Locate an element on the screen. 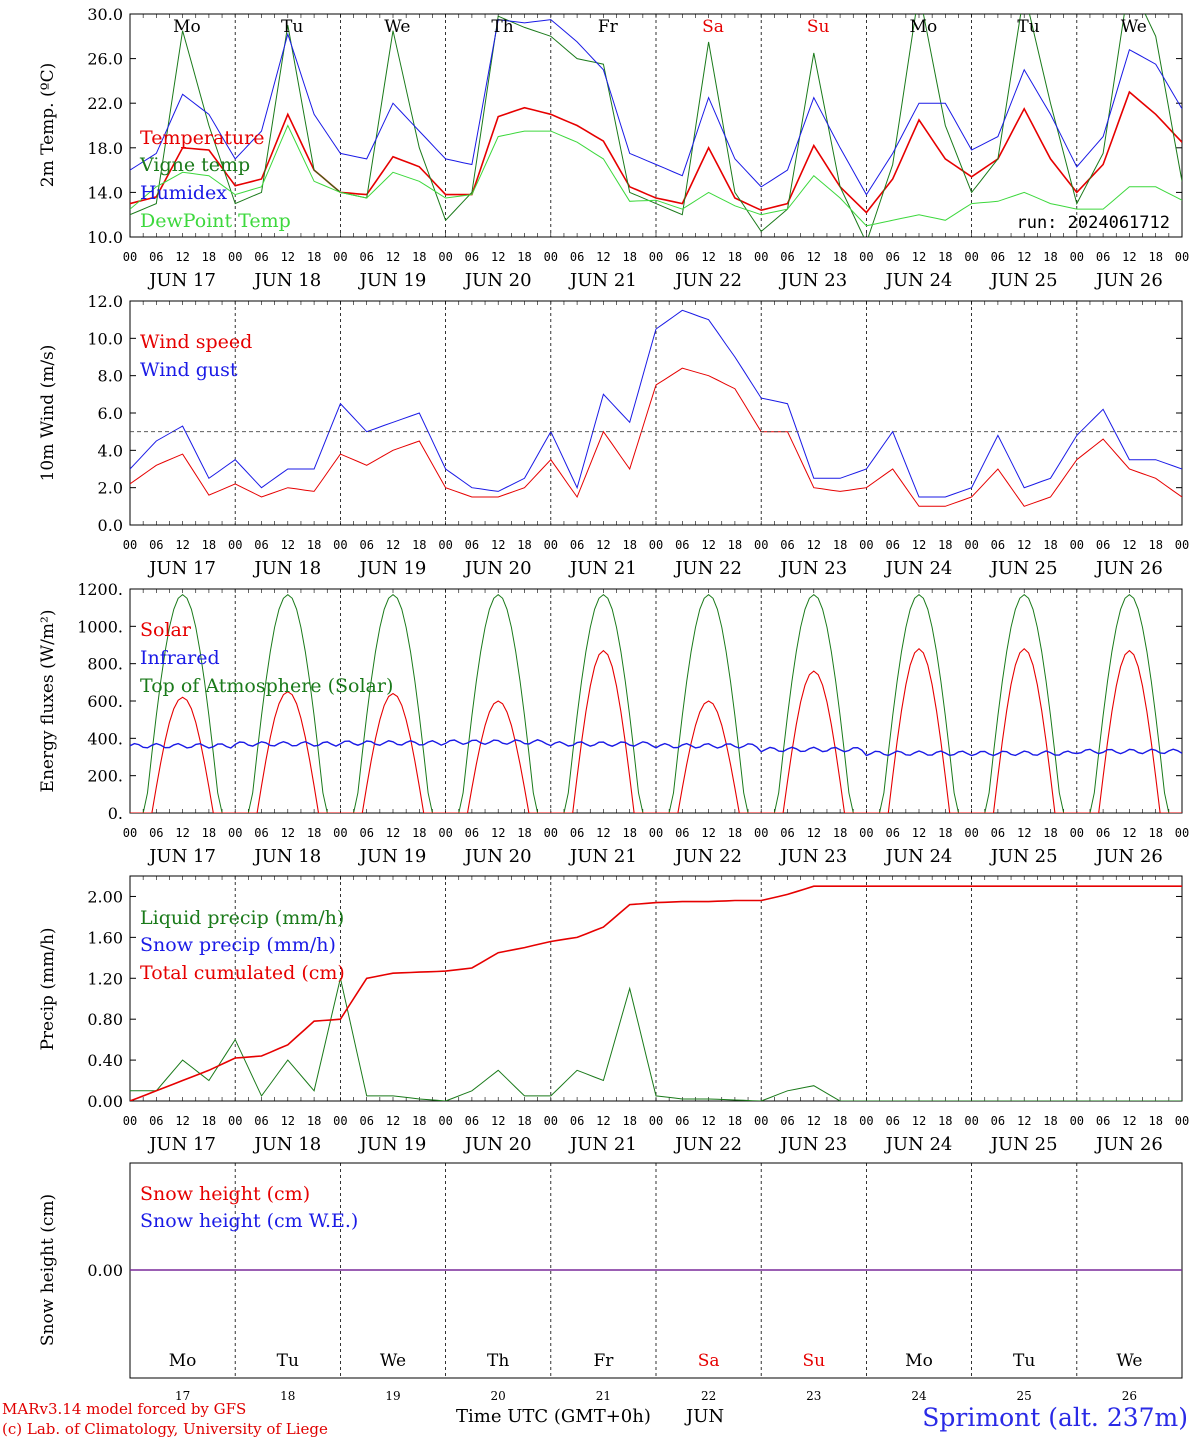 This screenshot has height=1440, width=1194. legend-entry: Wind speed is located at coordinates (196, 342).